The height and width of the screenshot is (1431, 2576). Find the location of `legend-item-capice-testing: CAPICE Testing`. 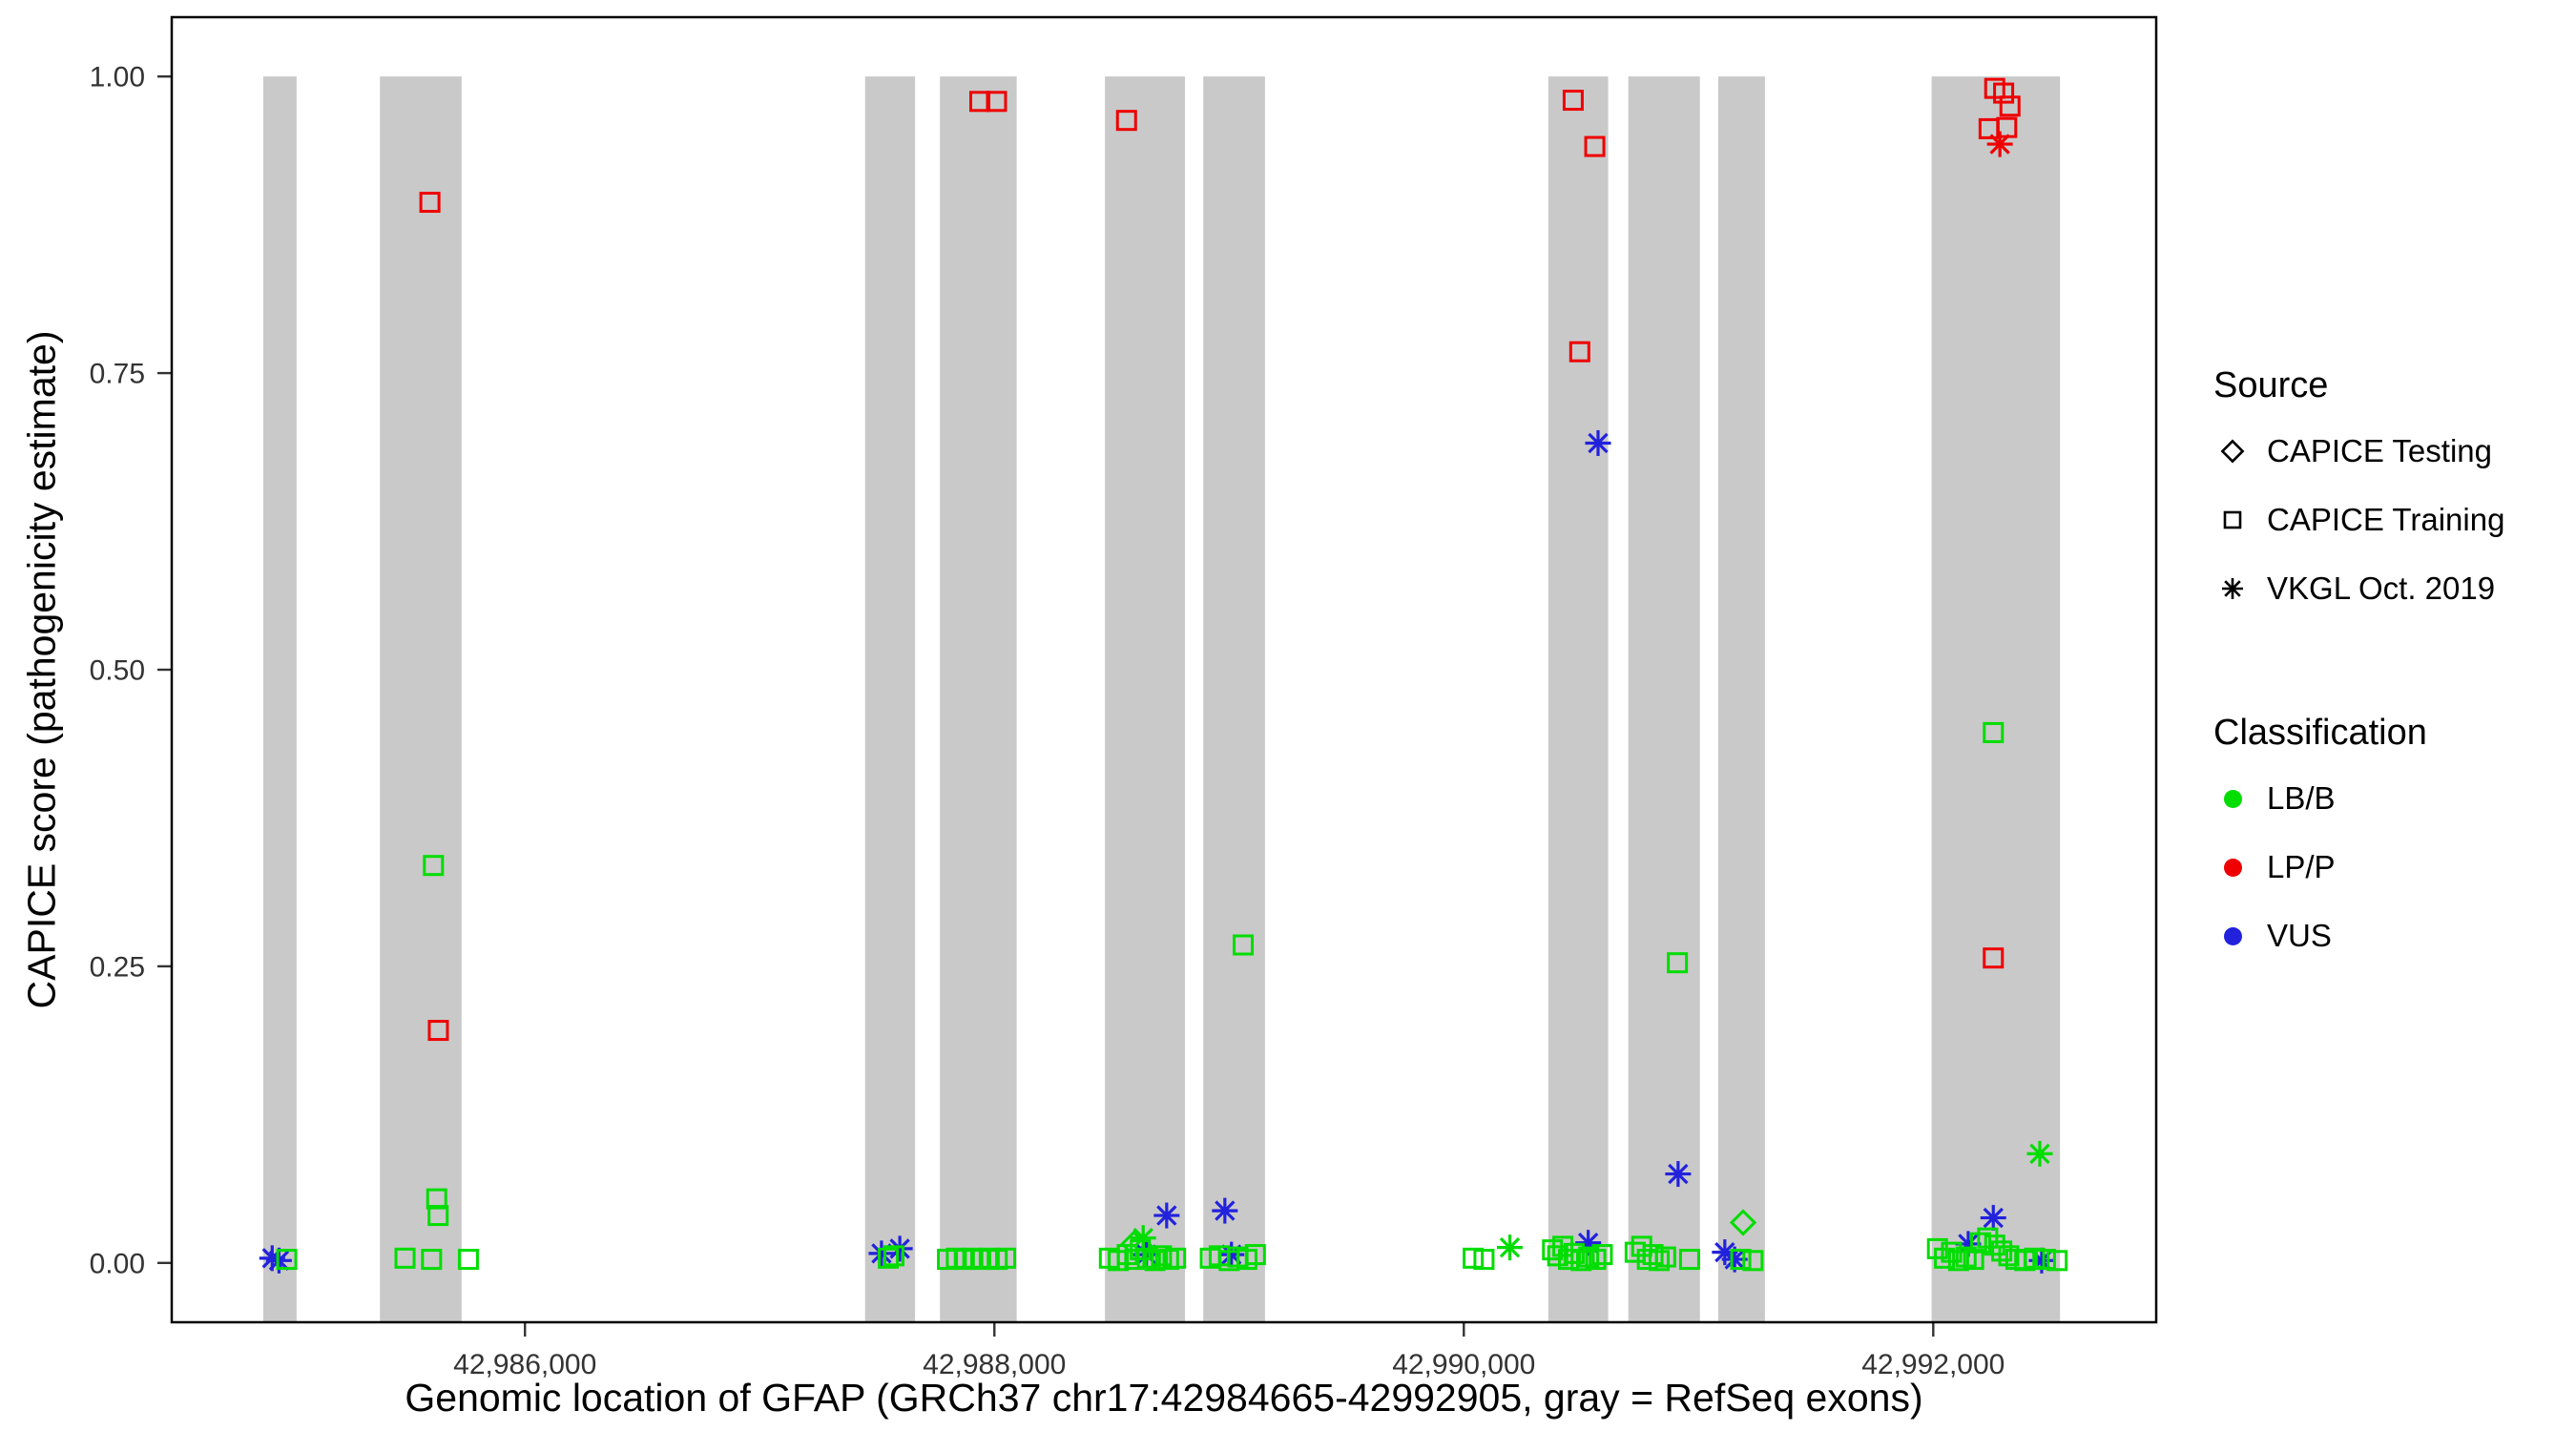

legend-item-capice-testing: CAPICE Testing is located at coordinates (2358, 452).